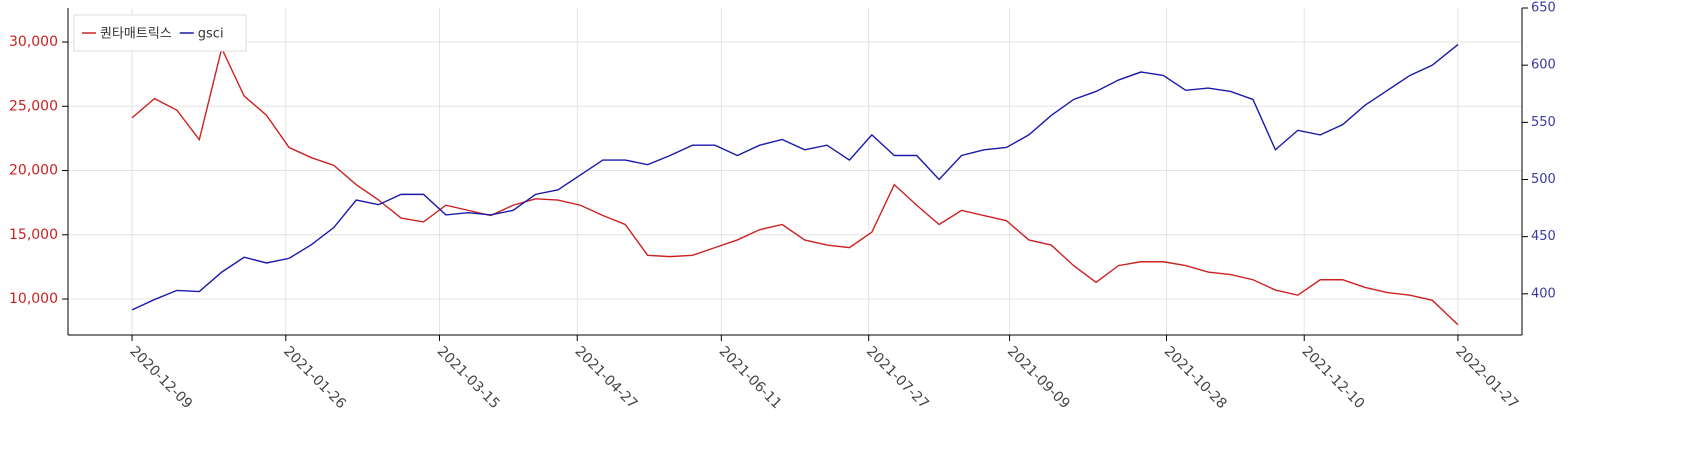  Describe the element at coordinates (33, 42) in the screenshot. I see `y-tick-label: 30,000` at that location.